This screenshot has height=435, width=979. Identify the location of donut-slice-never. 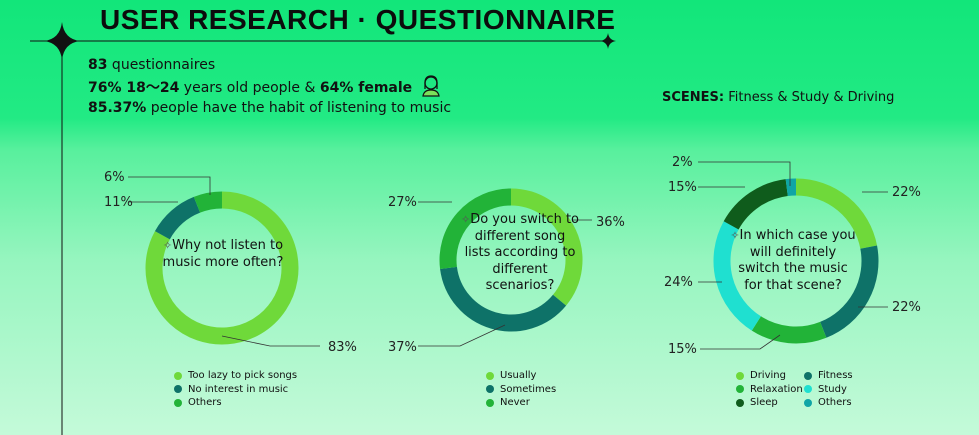
(475, 228).